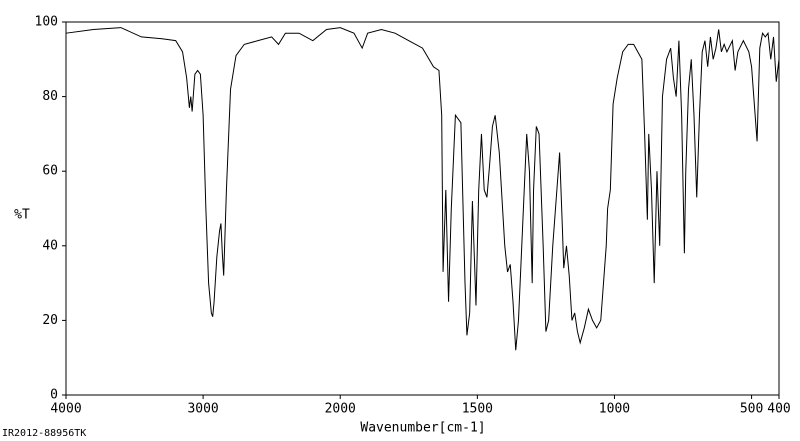 The width and height of the screenshot is (800, 441). What do you see at coordinates (751, 409) in the screenshot?
I see `x-tick-label: 500` at bounding box center [751, 409].